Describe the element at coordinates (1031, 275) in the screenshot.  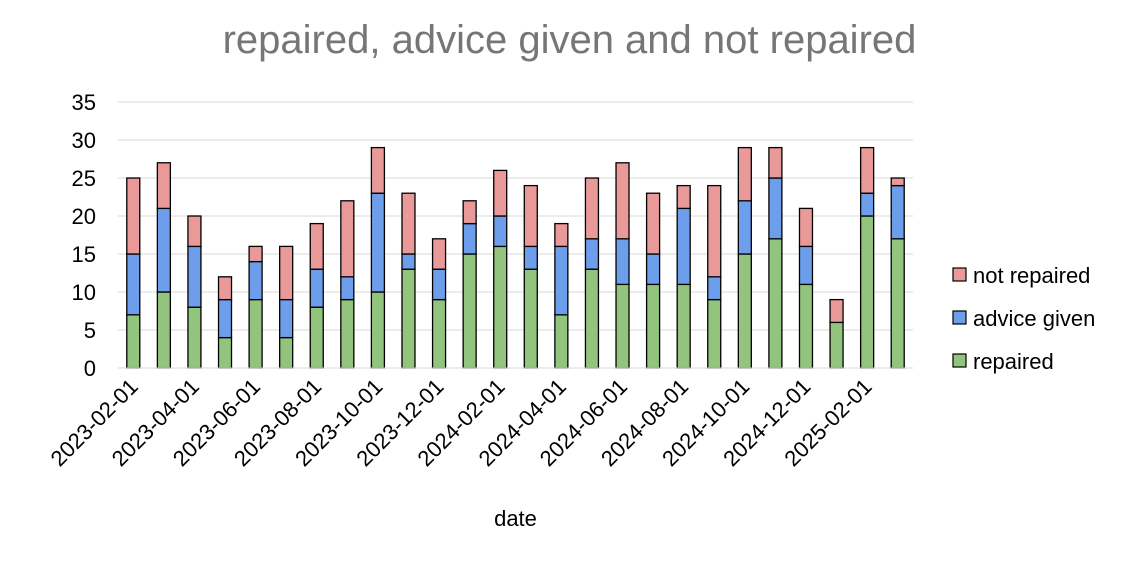
I see `legend-label-not-repaired: not repaired` at that location.